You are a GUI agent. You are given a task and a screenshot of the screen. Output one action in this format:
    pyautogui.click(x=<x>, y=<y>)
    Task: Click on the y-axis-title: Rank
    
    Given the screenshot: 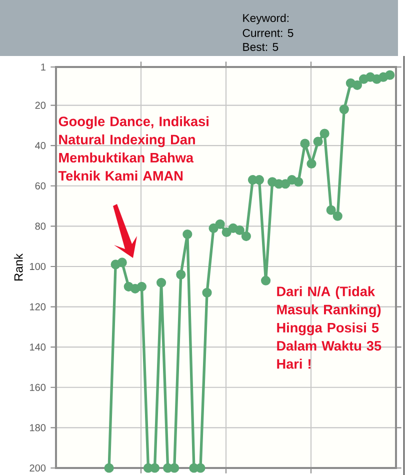 What is the action you would take?
    pyautogui.click(x=18, y=267)
    